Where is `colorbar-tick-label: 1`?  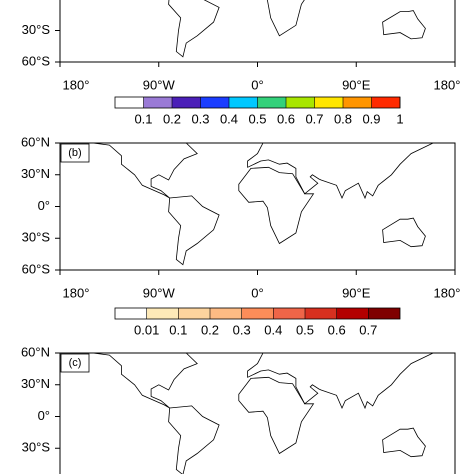 colorbar-tick-label: 1 is located at coordinates (399, 118).